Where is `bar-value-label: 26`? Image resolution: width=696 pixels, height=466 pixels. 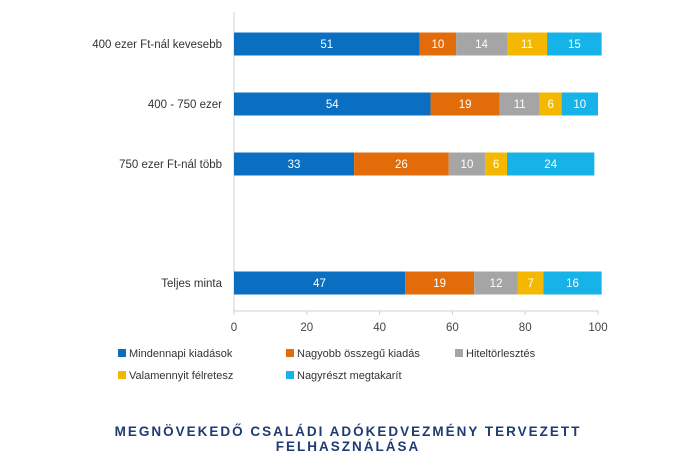 bar-value-label: 26 is located at coordinates (401, 165).